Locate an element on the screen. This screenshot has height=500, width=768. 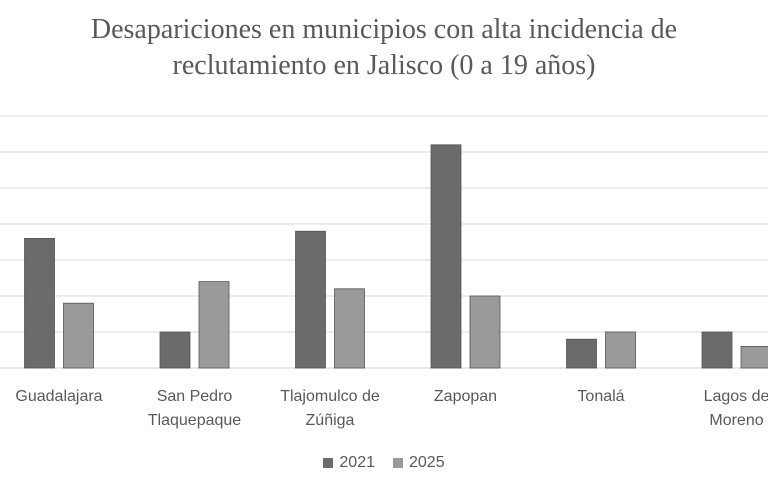
chart-legend: 2021 2025 is located at coordinates (384, 463).